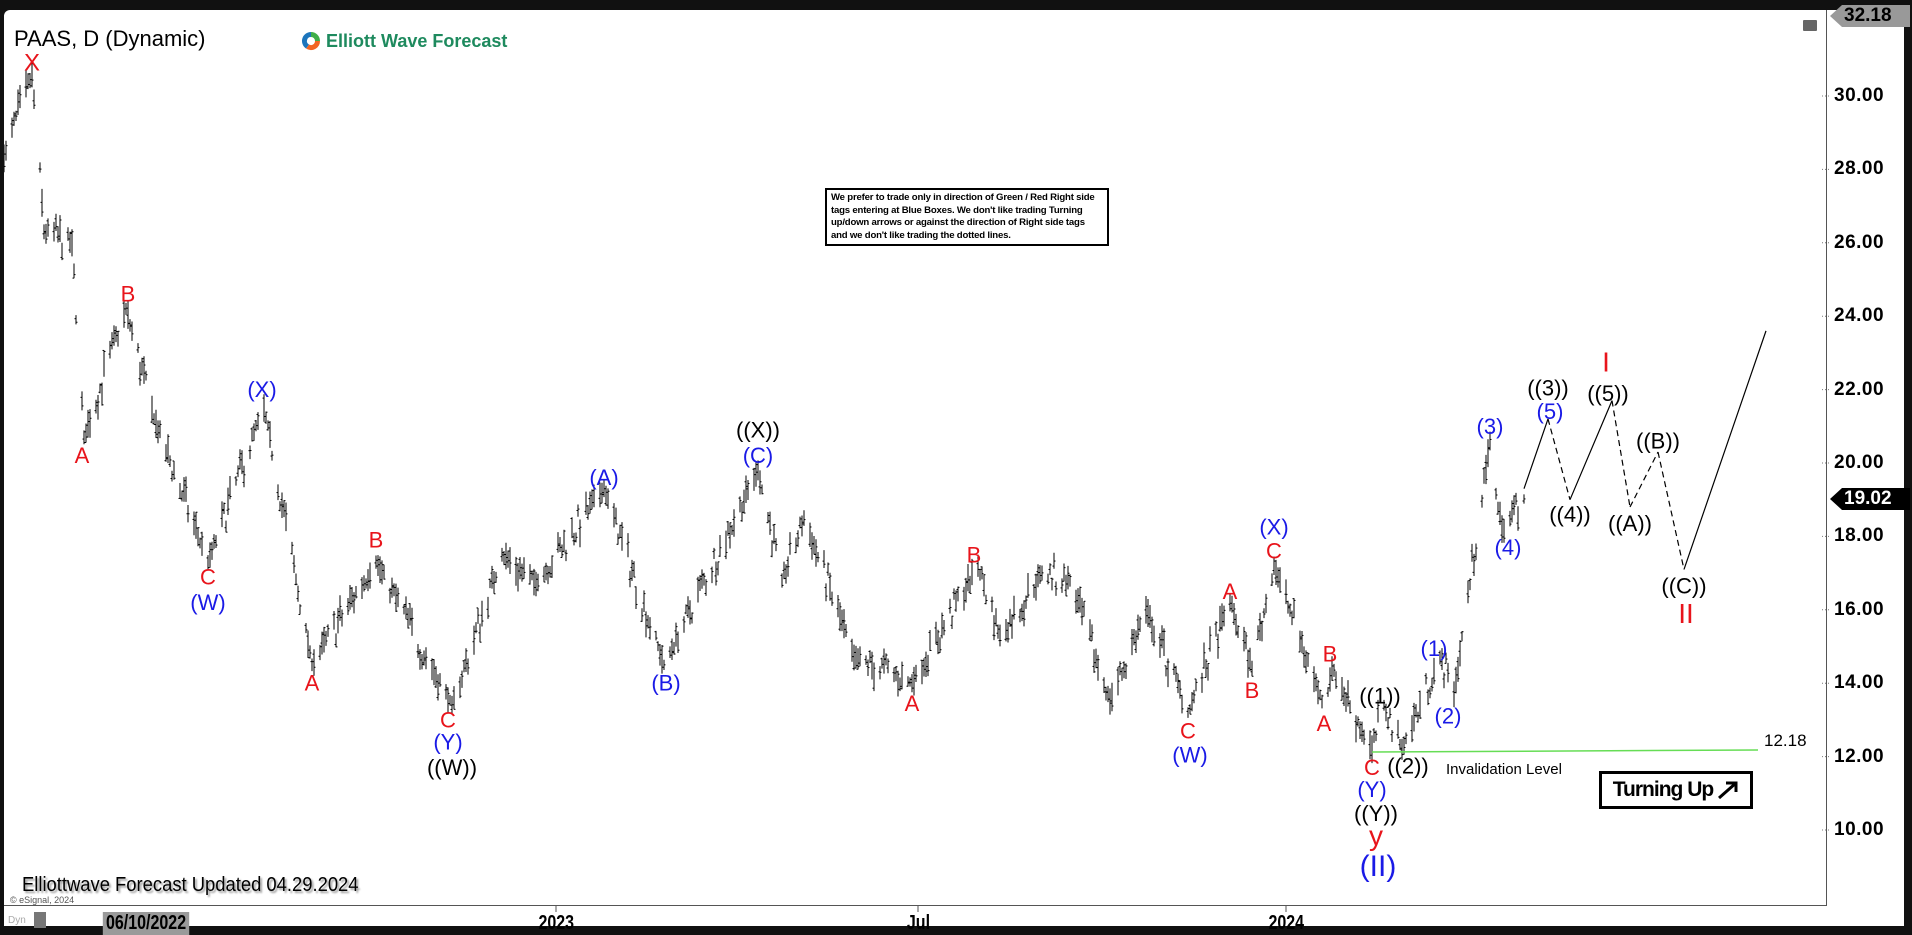  What do you see at coordinates (452, 767) in the screenshot?
I see `wave-label: ((W))` at bounding box center [452, 767].